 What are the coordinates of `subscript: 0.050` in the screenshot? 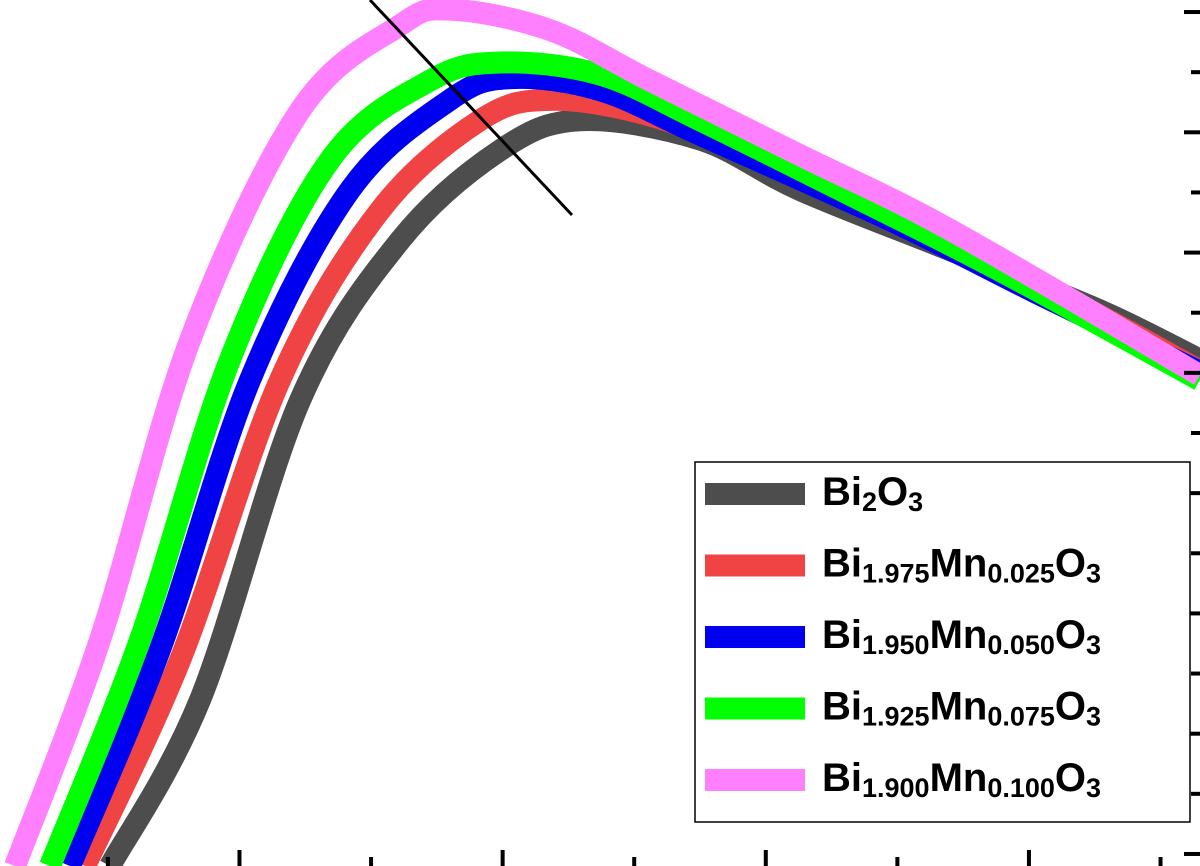 It's located at (1021, 645).